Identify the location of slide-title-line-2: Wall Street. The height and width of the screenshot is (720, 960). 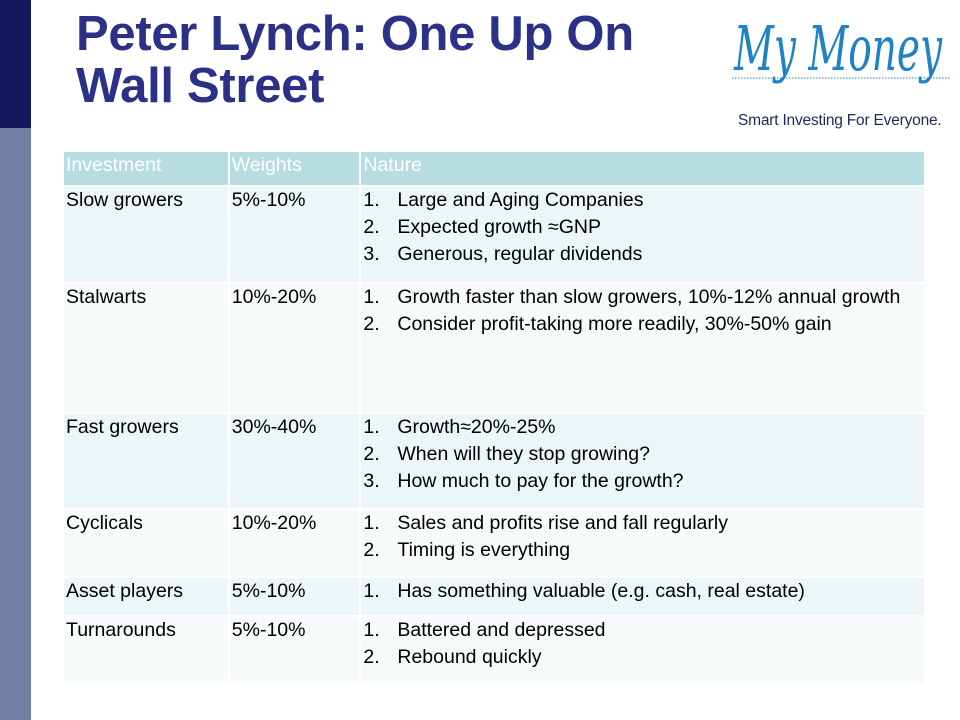
(200, 86).